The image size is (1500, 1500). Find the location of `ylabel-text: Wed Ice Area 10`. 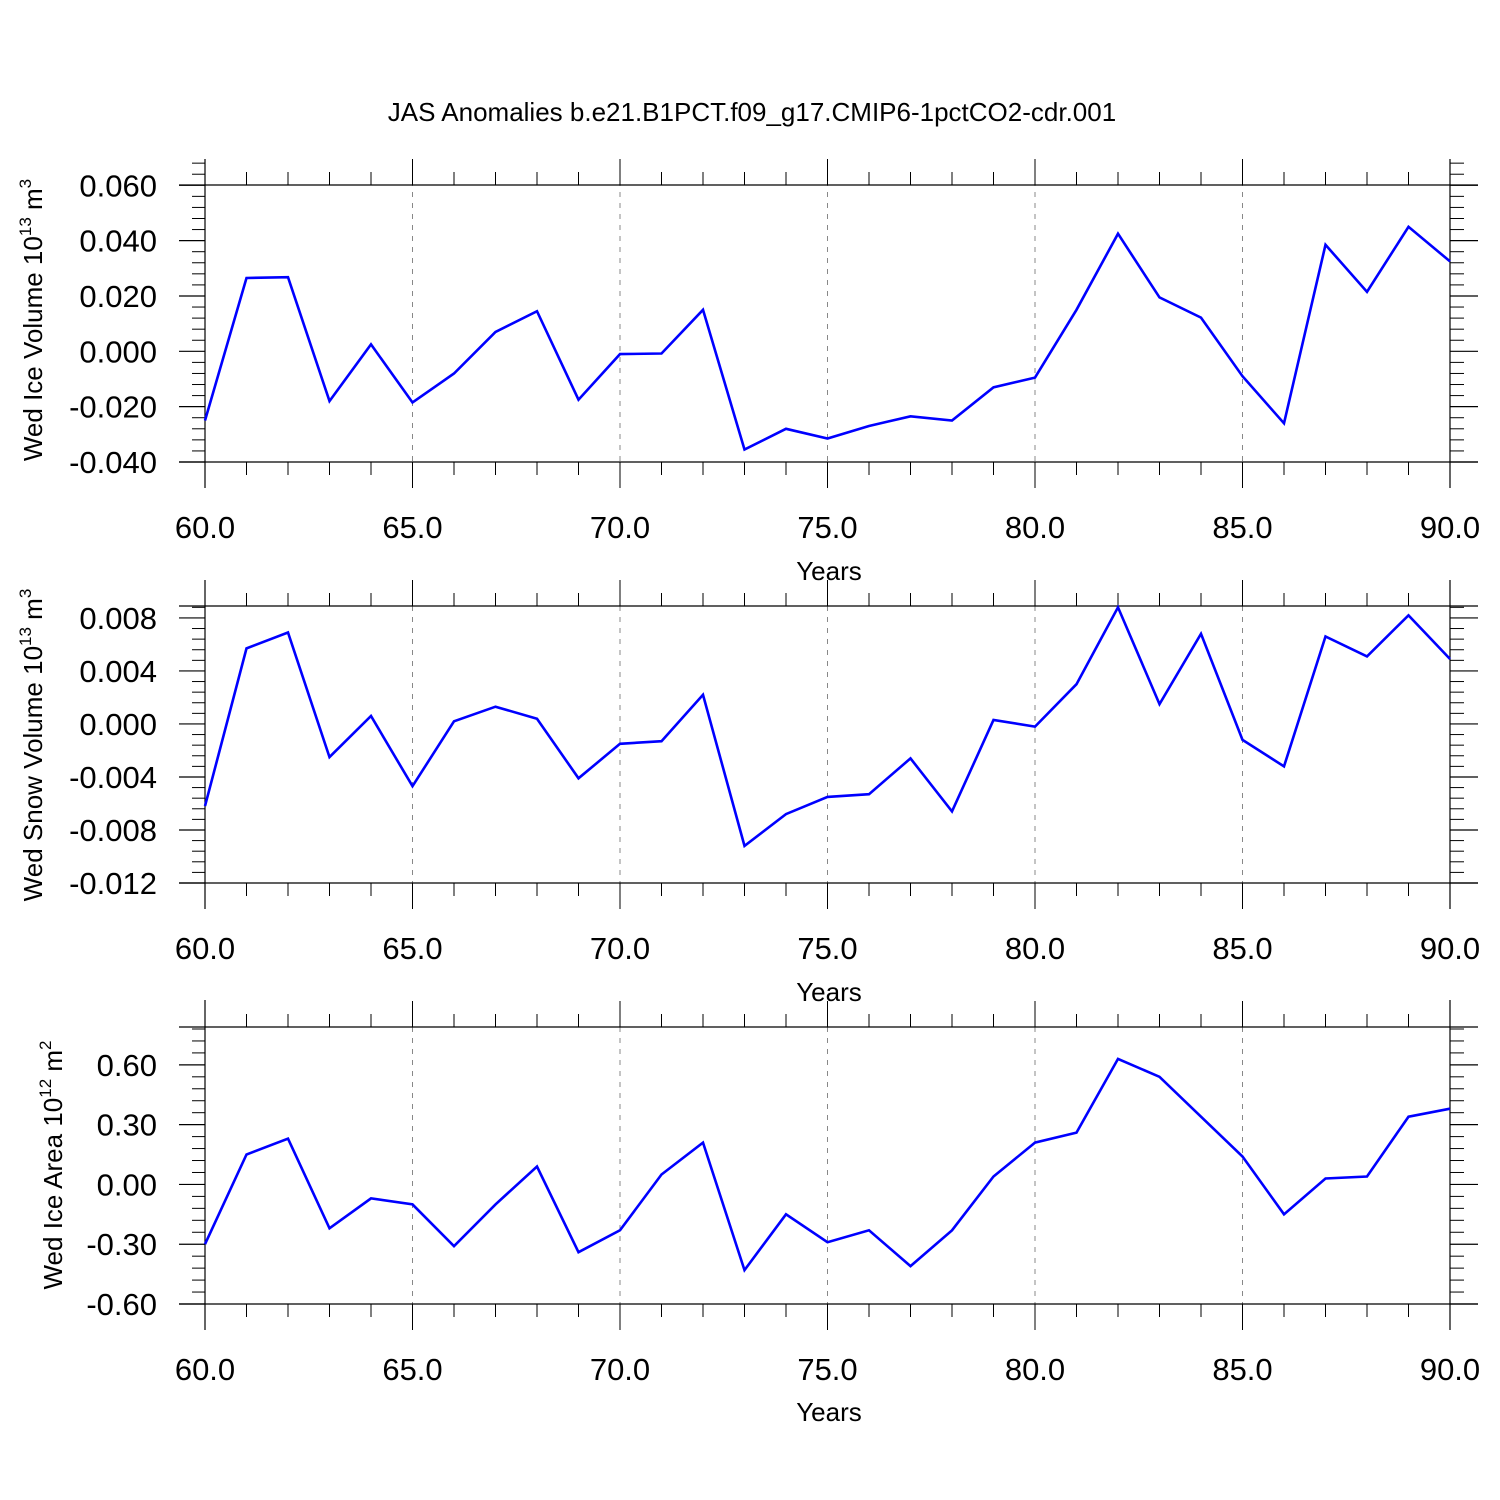

ylabel-text: Wed Ice Area 10 is located at coordinates (53, 1194).